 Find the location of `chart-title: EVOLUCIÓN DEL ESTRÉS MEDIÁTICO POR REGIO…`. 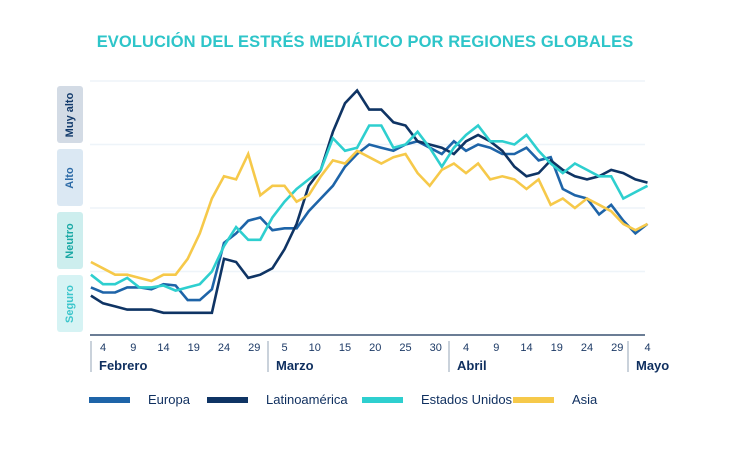

chart-title: EVOLUCIÓN DEL ESTRÉS MEDIÁTICO POR REGIO… is located at coordinates (365, 42).